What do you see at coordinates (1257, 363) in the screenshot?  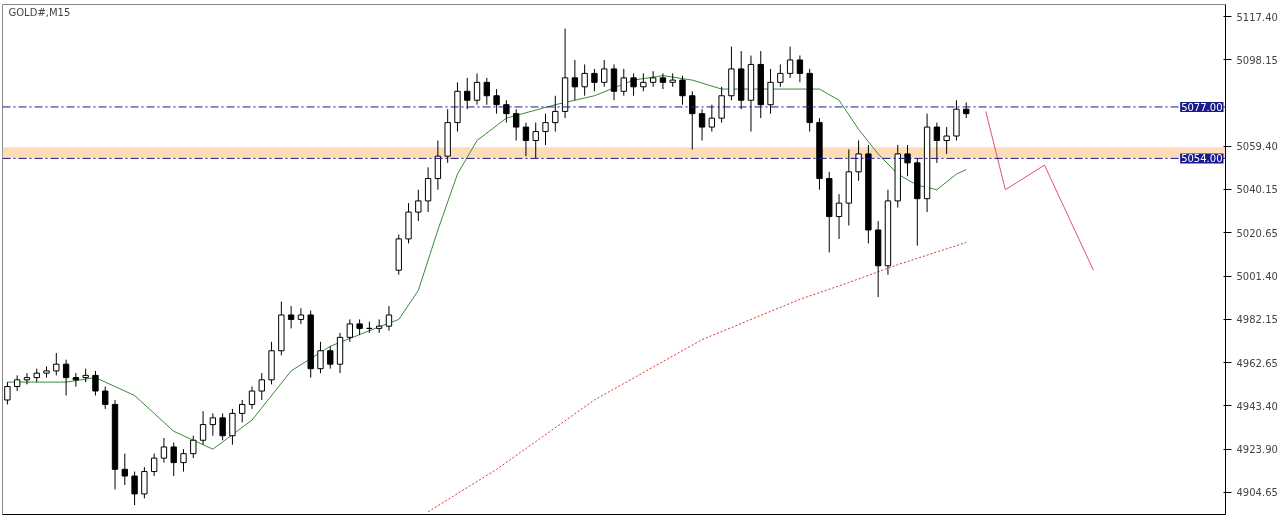 I see `y-tick-label: 4962.65` at bounding box center [1257, 363].